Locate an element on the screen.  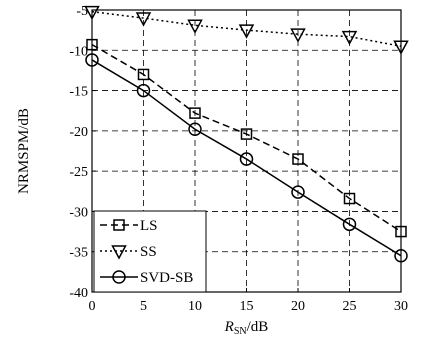
x-tick-label: 30 is located at coordinates (401, 306).